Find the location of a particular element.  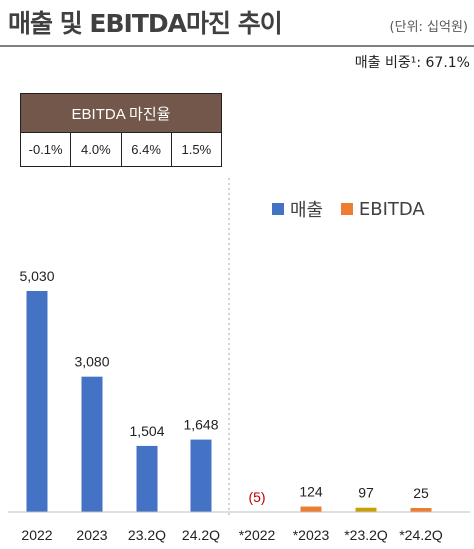

legend-item-revenue: 매출 is located at coordinates (297, 209).